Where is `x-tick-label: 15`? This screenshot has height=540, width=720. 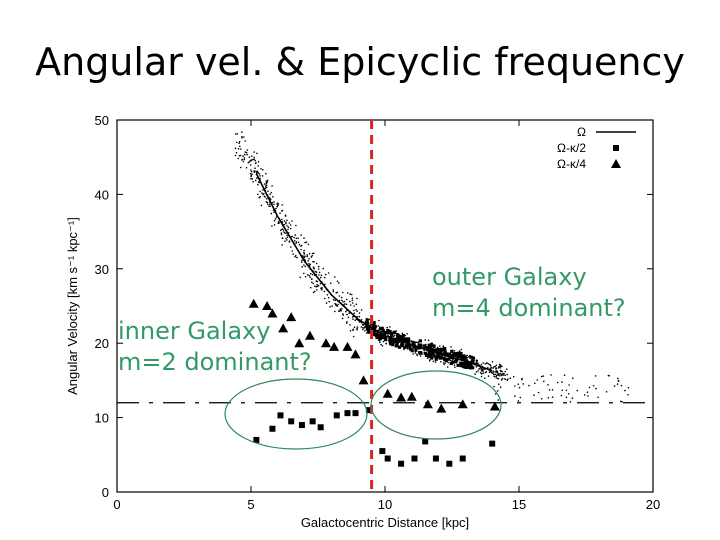 x-tick-label: 15 is located at coordinates (519, 504).